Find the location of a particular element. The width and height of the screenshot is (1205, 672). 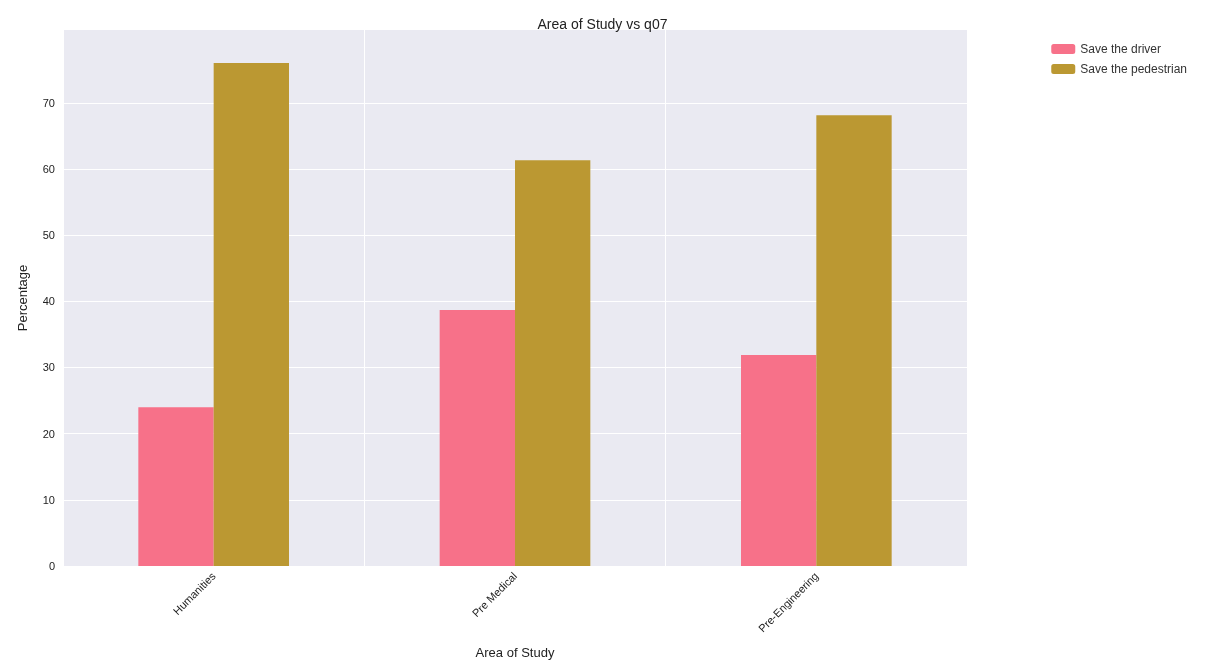

y-tick-label: 0 is located at coordinates (51, 566).